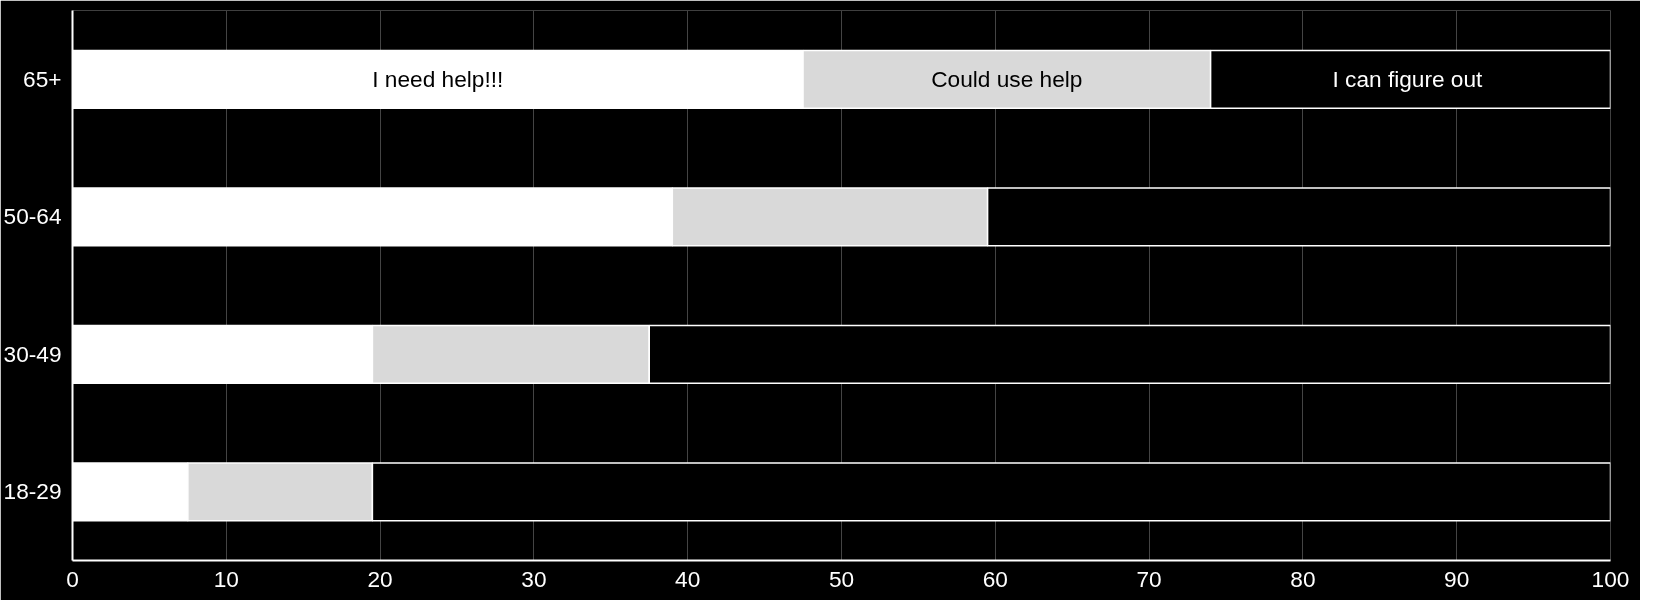 This screenshot has height=612, width=1663. What do you see at coordinates (32, 491) in the screenshot?
I see `y-tick-label: 18-29` at bounding box center [32, 491].